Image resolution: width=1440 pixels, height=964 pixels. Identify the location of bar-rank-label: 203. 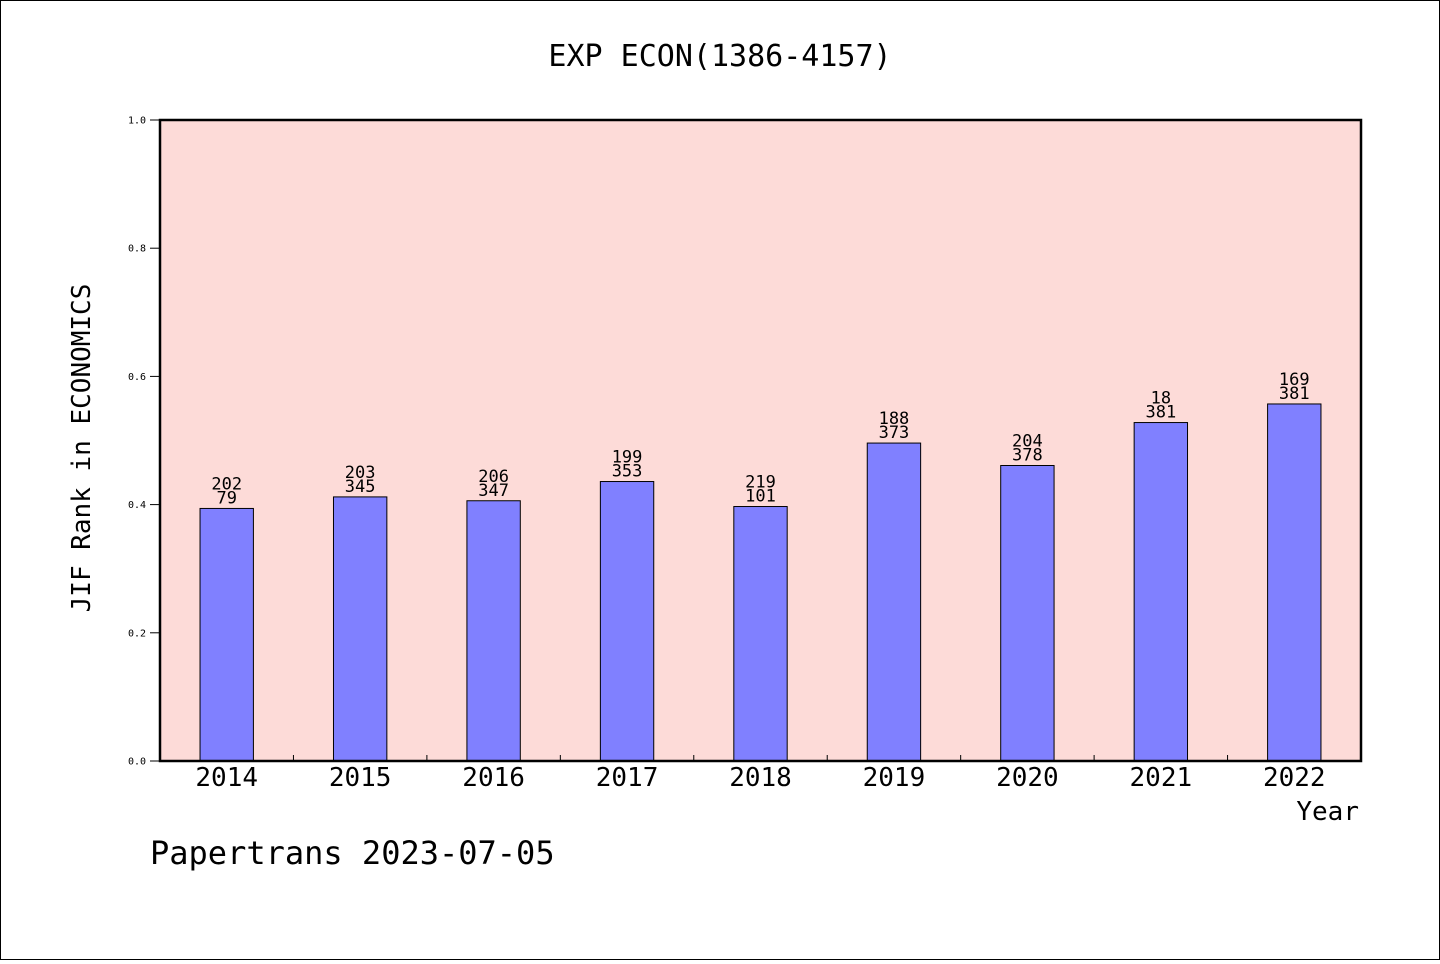
(360, 473).